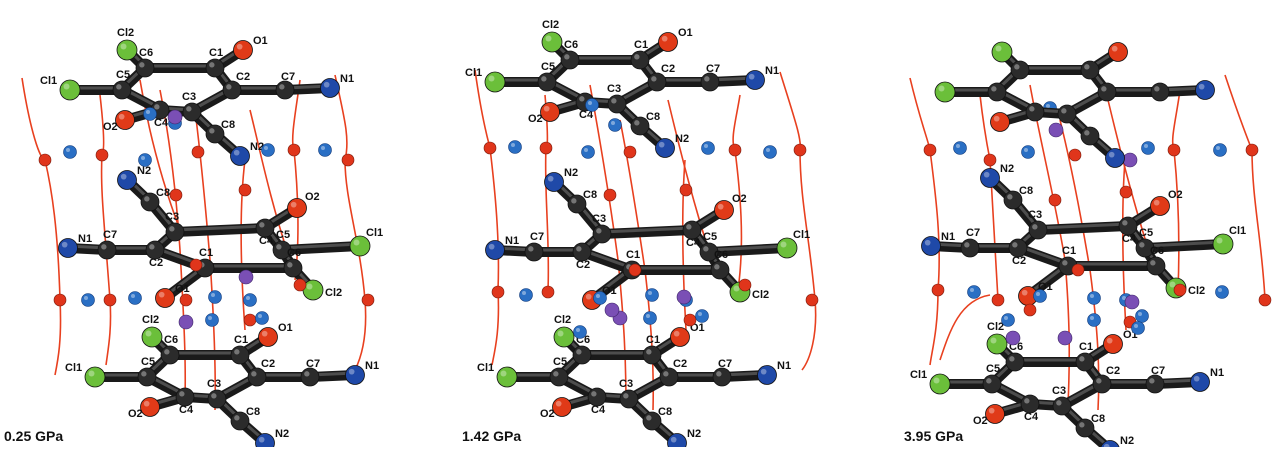 The height and width of the screenshot is (452, 1283). I want to click on atom-o2, so click(150, 407).